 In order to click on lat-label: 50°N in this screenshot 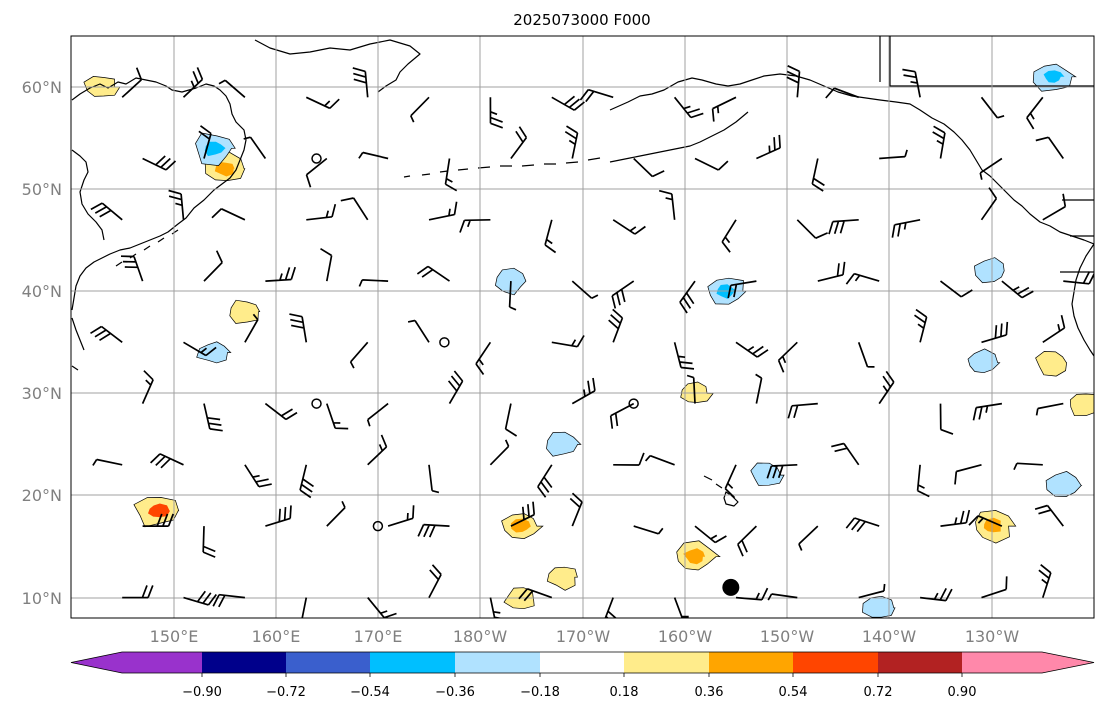, I will do `click(42, 189)`.